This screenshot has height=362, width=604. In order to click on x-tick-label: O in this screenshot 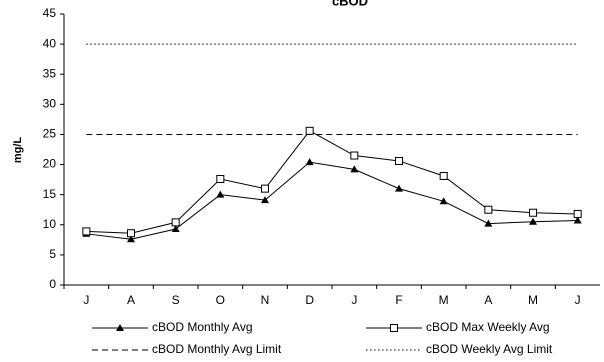, I will do `click(220, 300)`.